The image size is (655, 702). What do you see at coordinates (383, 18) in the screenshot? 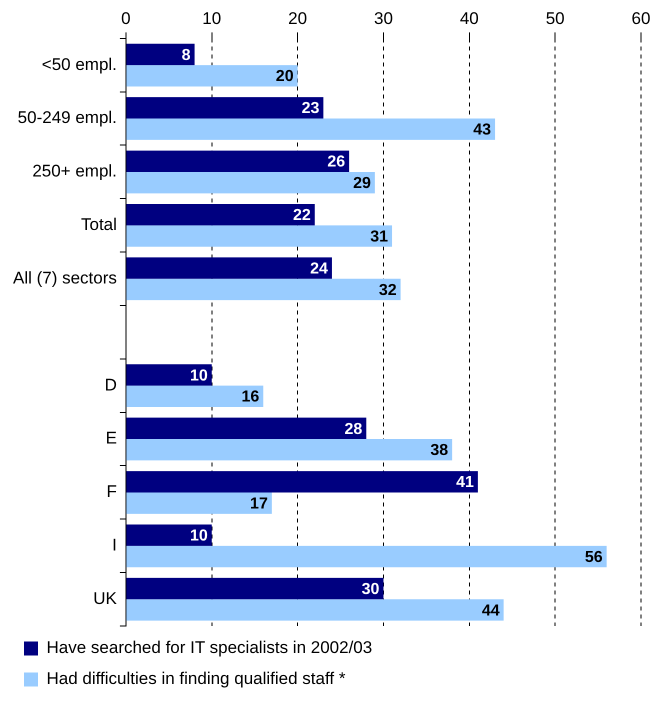
I see `x-tick-label: 30` at bounding box center [383, 18].